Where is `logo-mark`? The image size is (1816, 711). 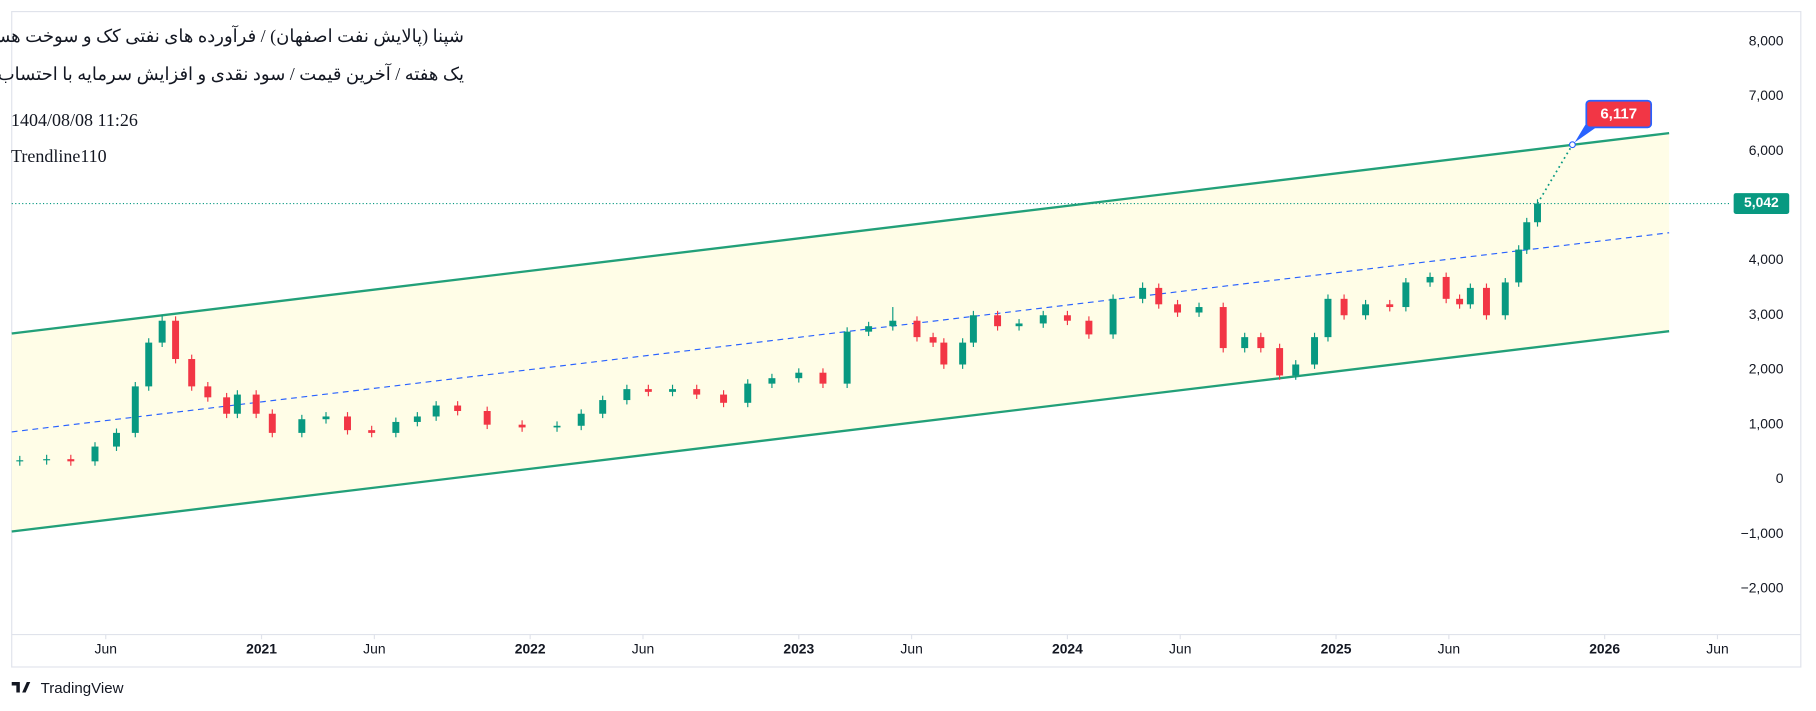
logo-mark is located at coordinates (21, 687).